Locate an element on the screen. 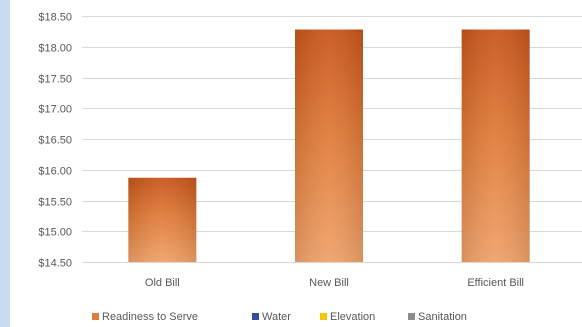  y-tick-label: $16.00 is located at coordinates (55, 172).